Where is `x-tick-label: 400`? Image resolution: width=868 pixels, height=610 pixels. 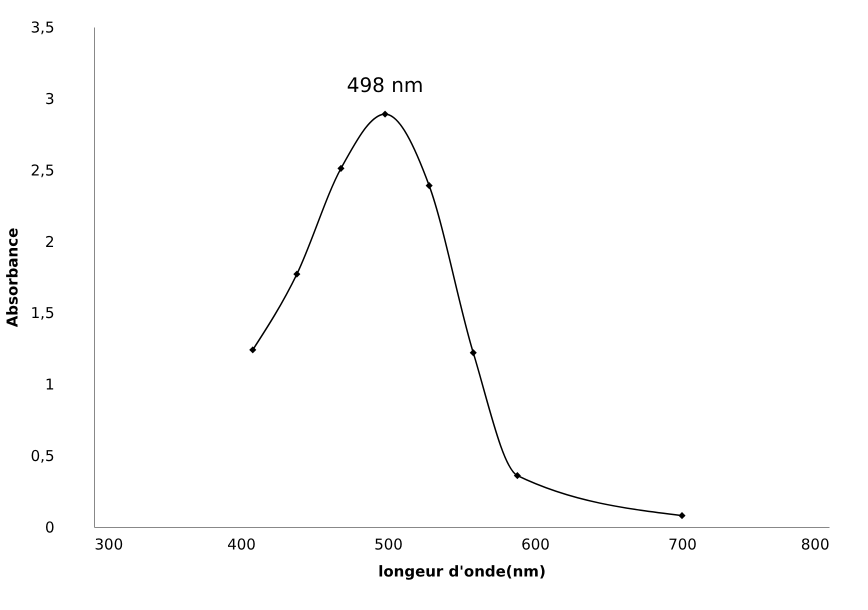 x-tick-label: 400 is located at coordinates (241, 545).